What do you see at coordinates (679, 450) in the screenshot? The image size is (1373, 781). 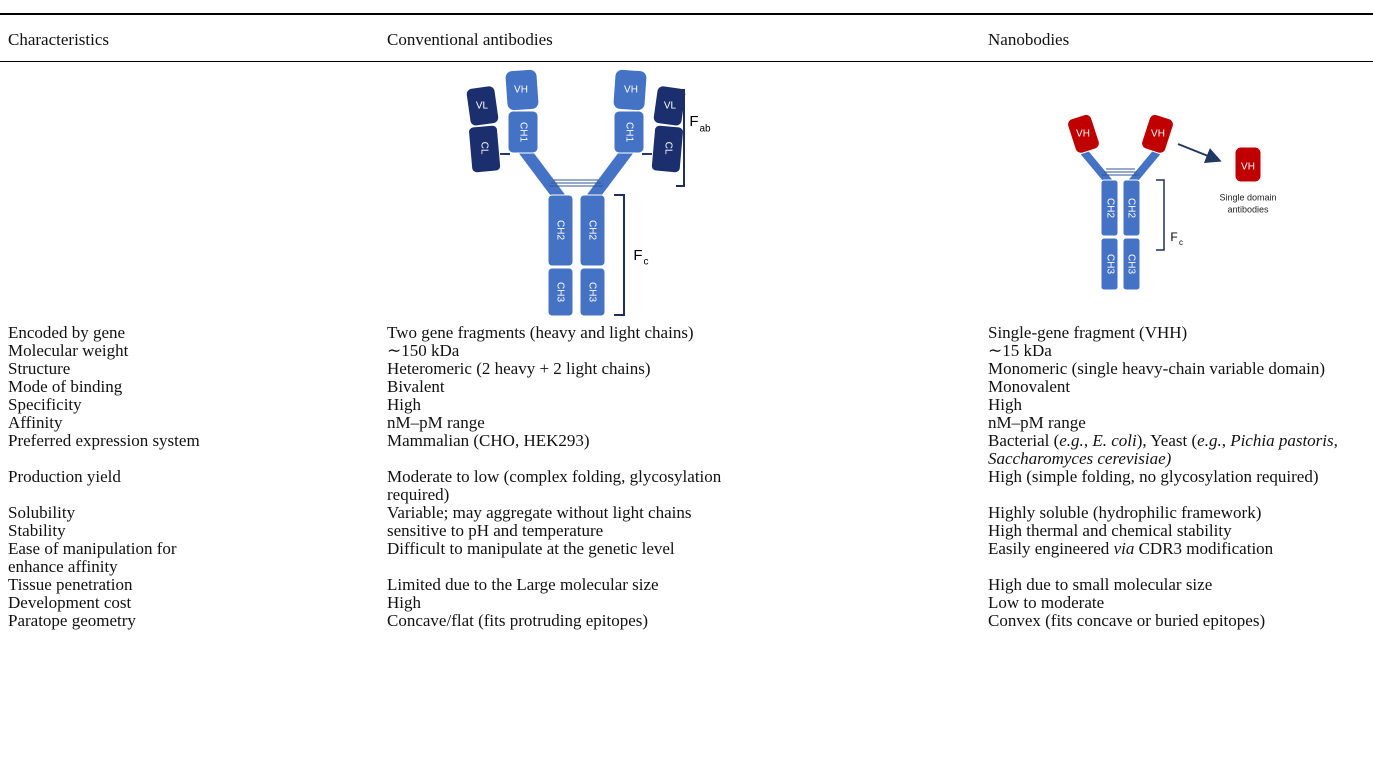 I see `table-cell: Mammalian (CHO, HEK293)` at bounding box center [679, 450].